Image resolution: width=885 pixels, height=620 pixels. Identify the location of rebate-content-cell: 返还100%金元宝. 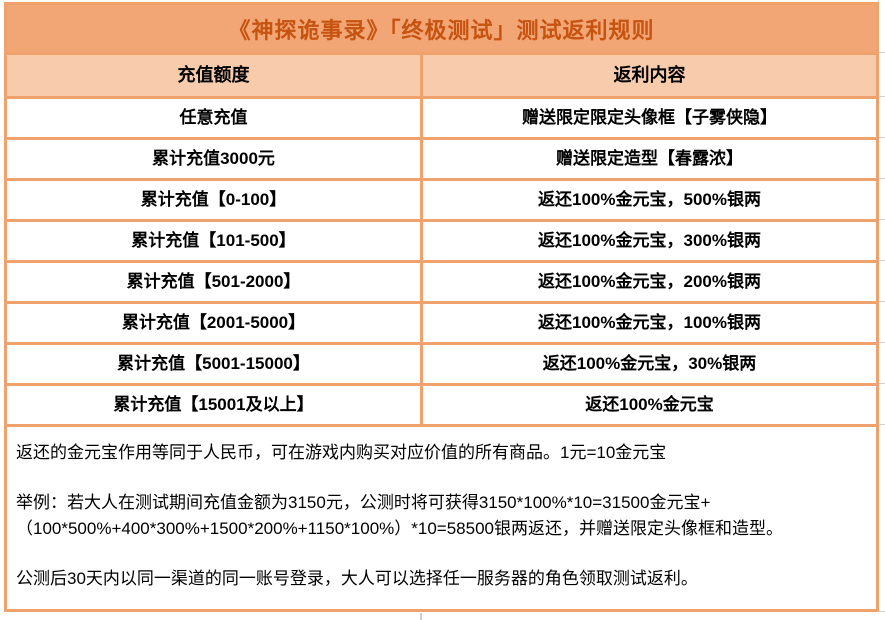
(648, 405).